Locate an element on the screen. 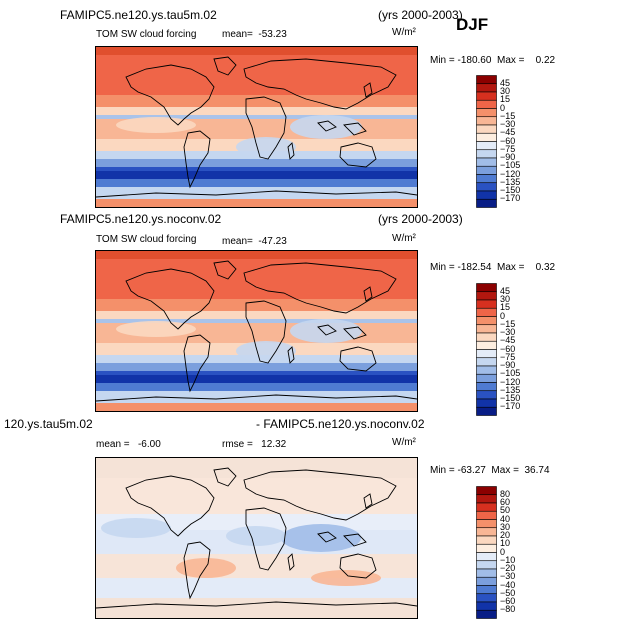 This screenshot has width=625, height=628. panel-2-map-svg is located at coordinates (256, 331).